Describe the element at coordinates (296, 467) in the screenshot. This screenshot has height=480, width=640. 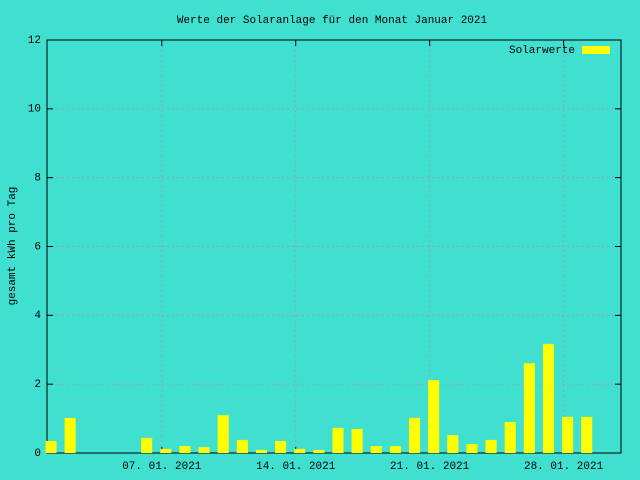
I see `x-tick-label: 14. 01. 2021` at that location.